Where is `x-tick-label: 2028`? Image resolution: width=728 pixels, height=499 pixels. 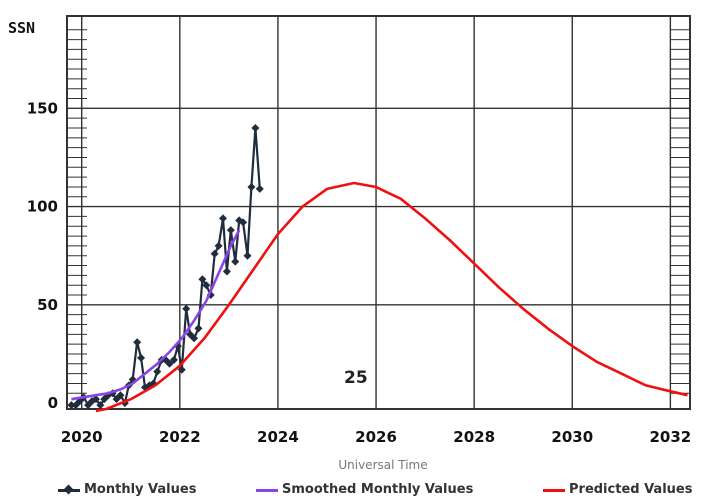
x-tick-label: 2028 is located at coordinates (474, 437).